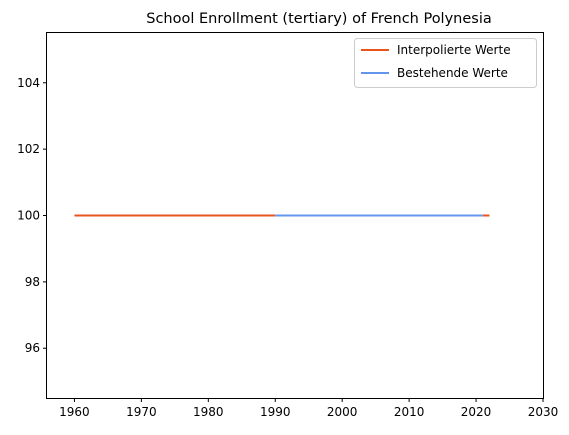  I want to click on legend: Interpolierte Werte Bestehende Werte, so click(445, 63).